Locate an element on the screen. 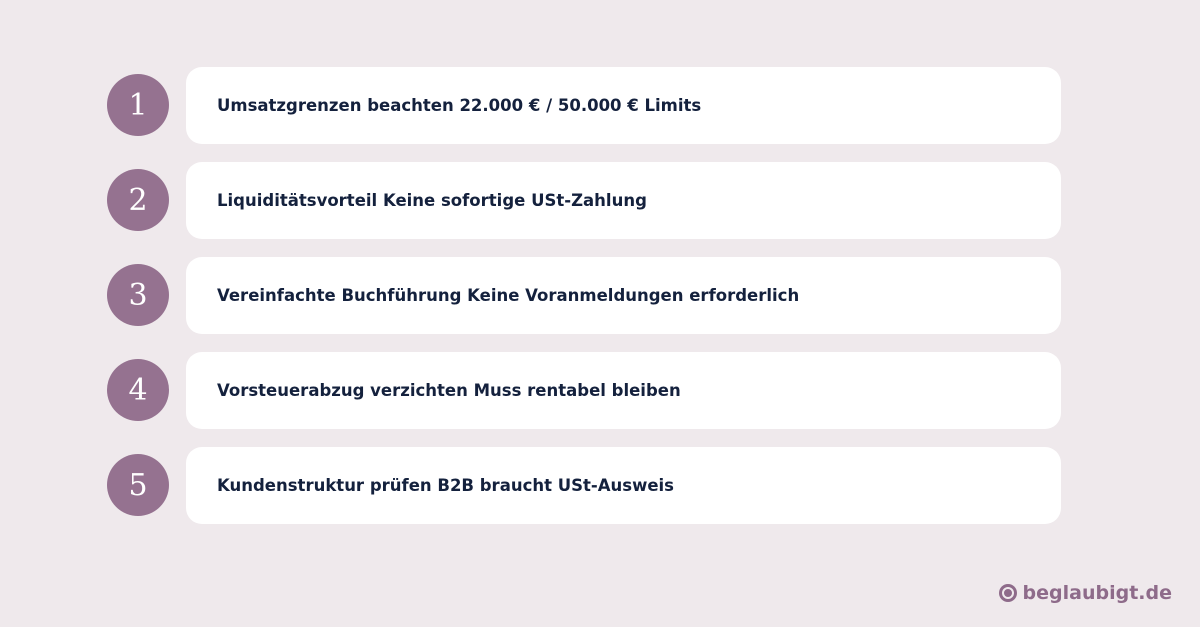  brand-logo: beglaubigt.de is located at coordinates (1085, 593).